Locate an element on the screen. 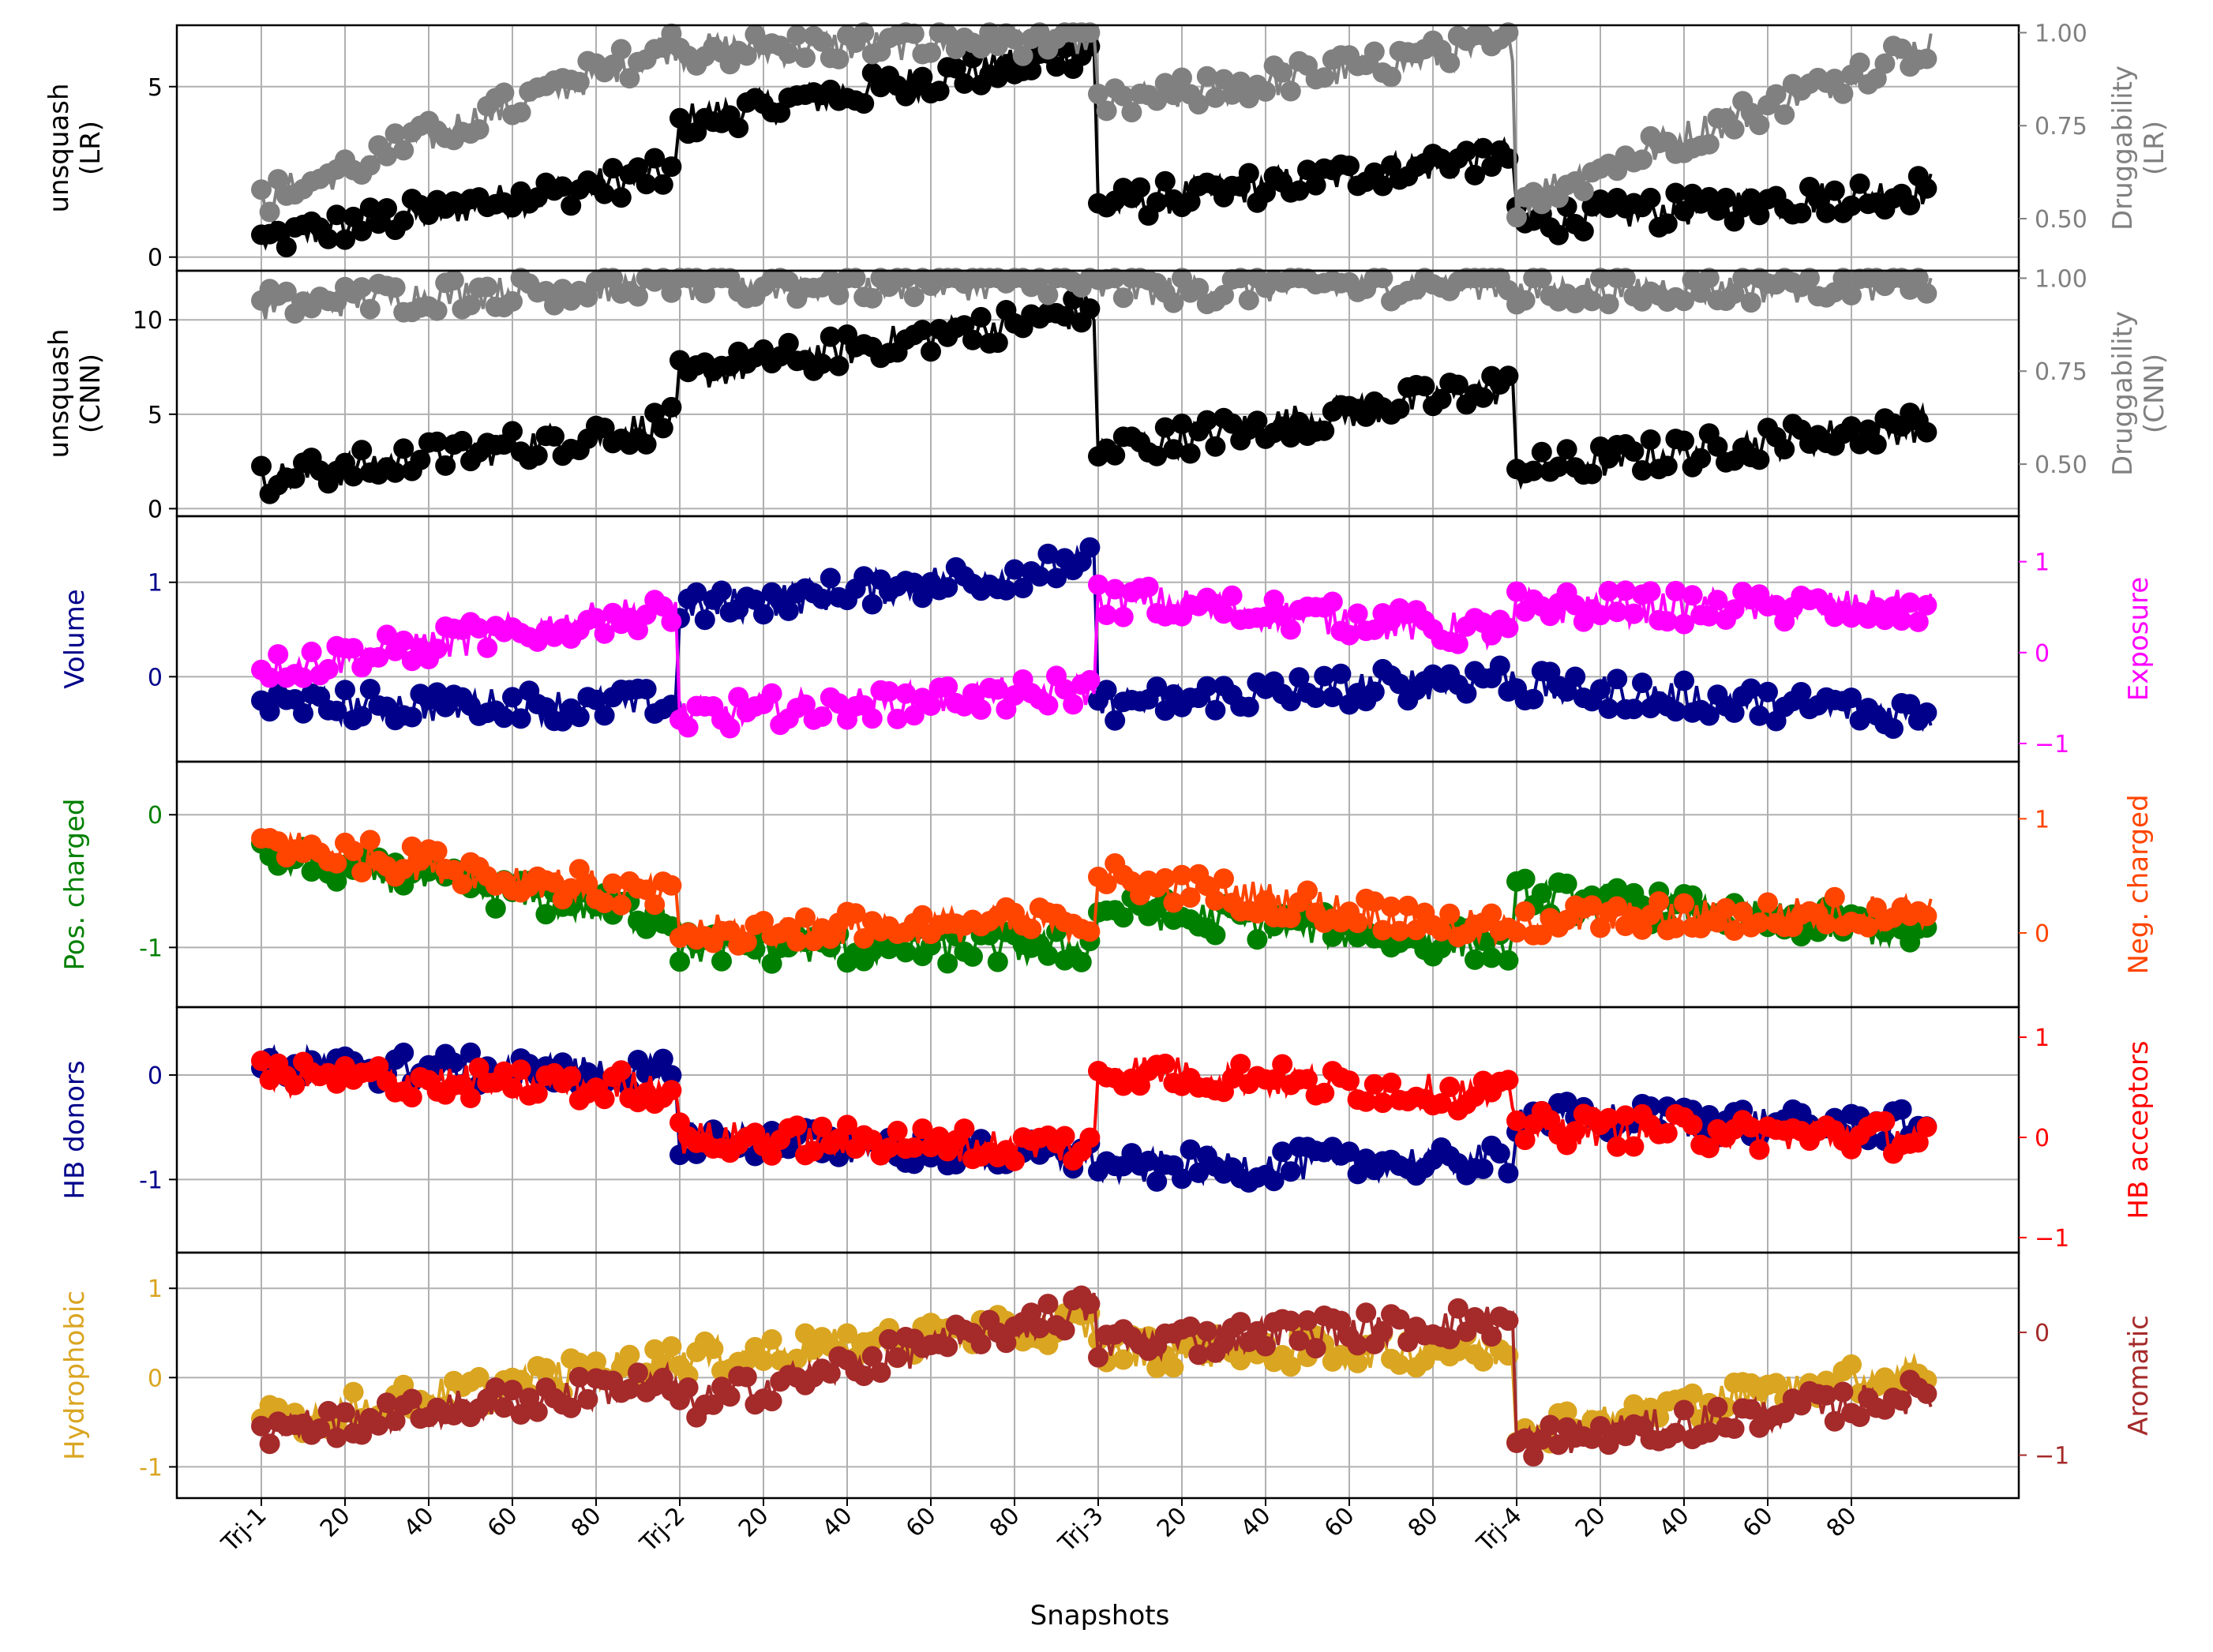  svg-text: Hydrophobic is located at coordinates (75, 1375).